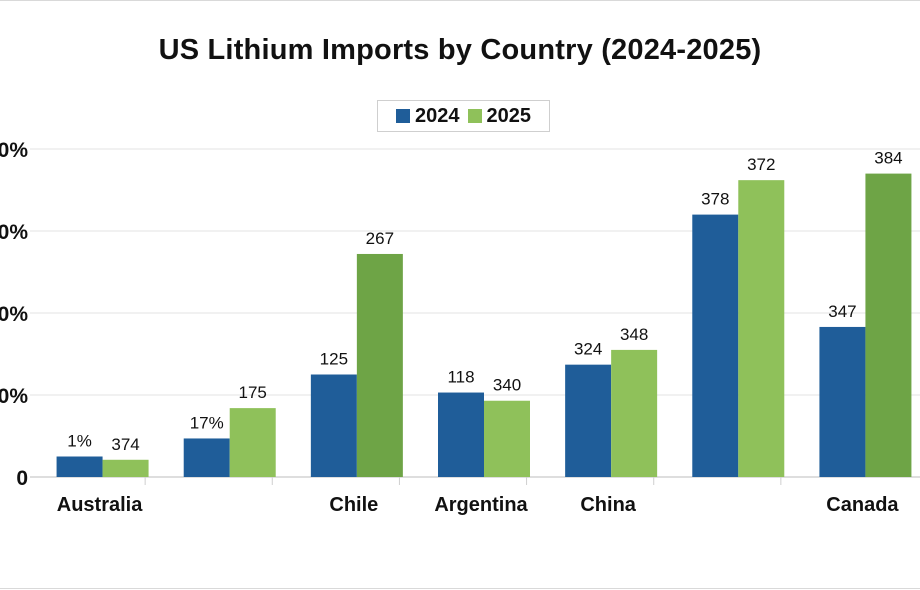 The height and width of the screenshot is (590, 920). What do you see at coordinates (353, 505) in the screenshot?
I see `x-tick-label: Chile` at bounding box center [353, 505].